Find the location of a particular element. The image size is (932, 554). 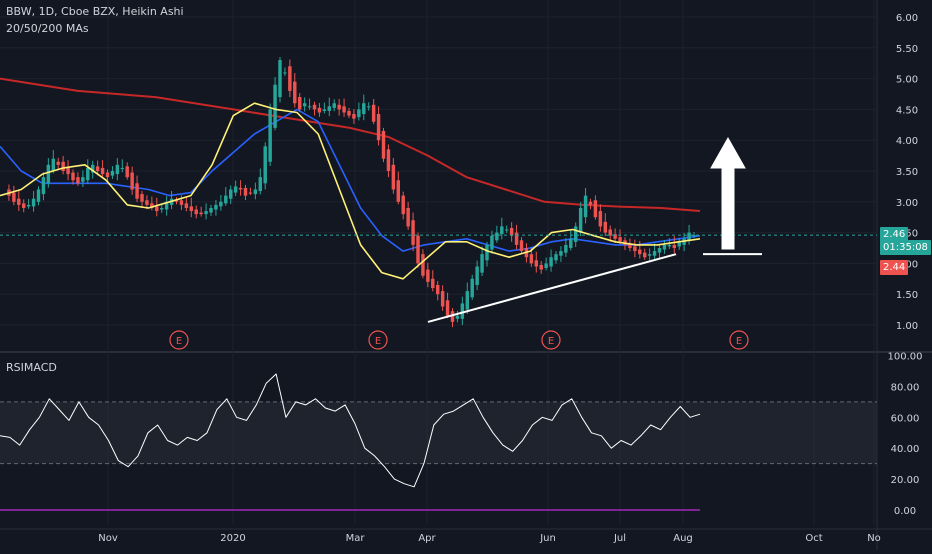

support-trendline is located at coordinates (552, 288).